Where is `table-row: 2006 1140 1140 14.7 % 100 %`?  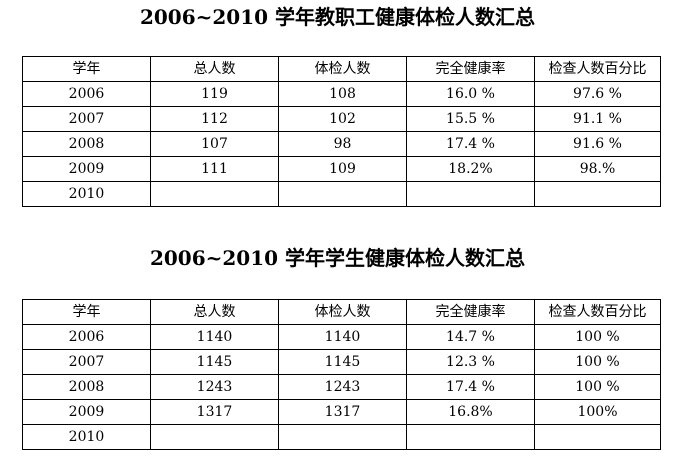 table-row: 2006 1140 1140 14.7 % 100 % is located at coordinates (341, 337).